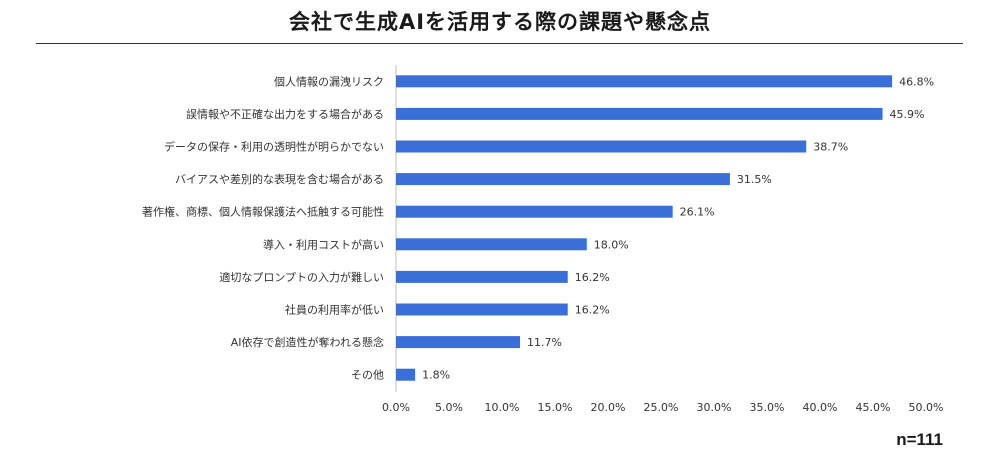 The image size is (1000, 467). I want to click on data-label: 1.8%, so click(436, 375).